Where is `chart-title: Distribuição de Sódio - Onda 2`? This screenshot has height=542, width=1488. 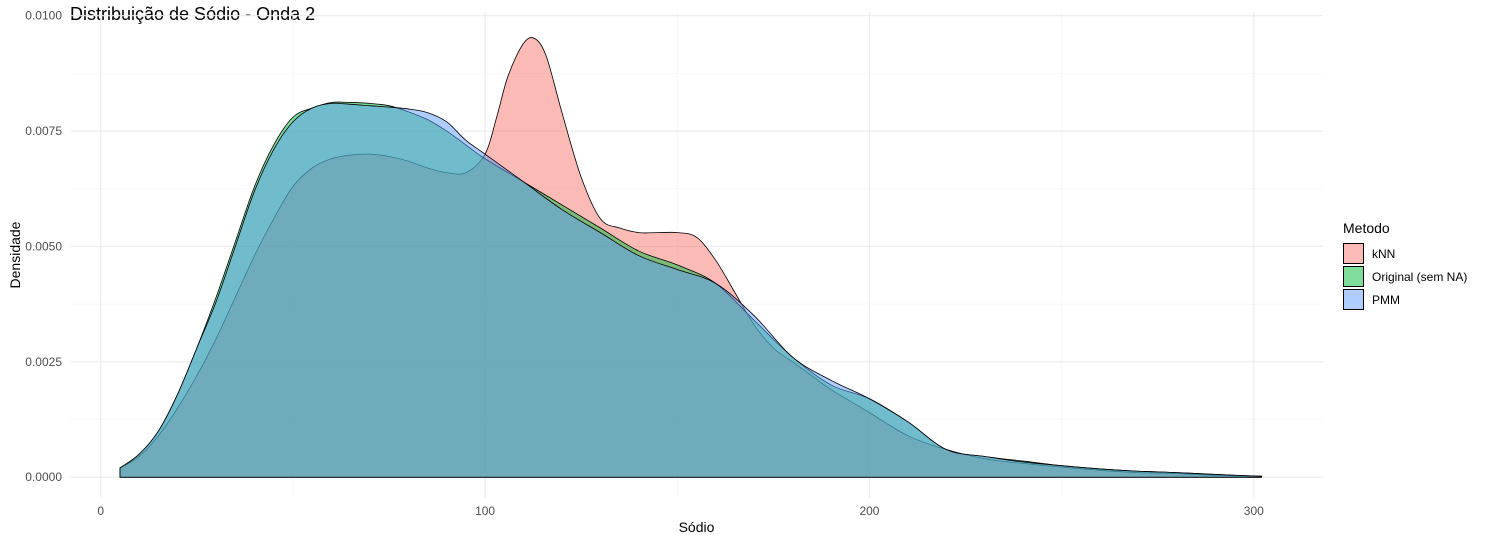 chart-title: Distribuição de Sódio - Onda 2 is located at coordinates (193, 14).